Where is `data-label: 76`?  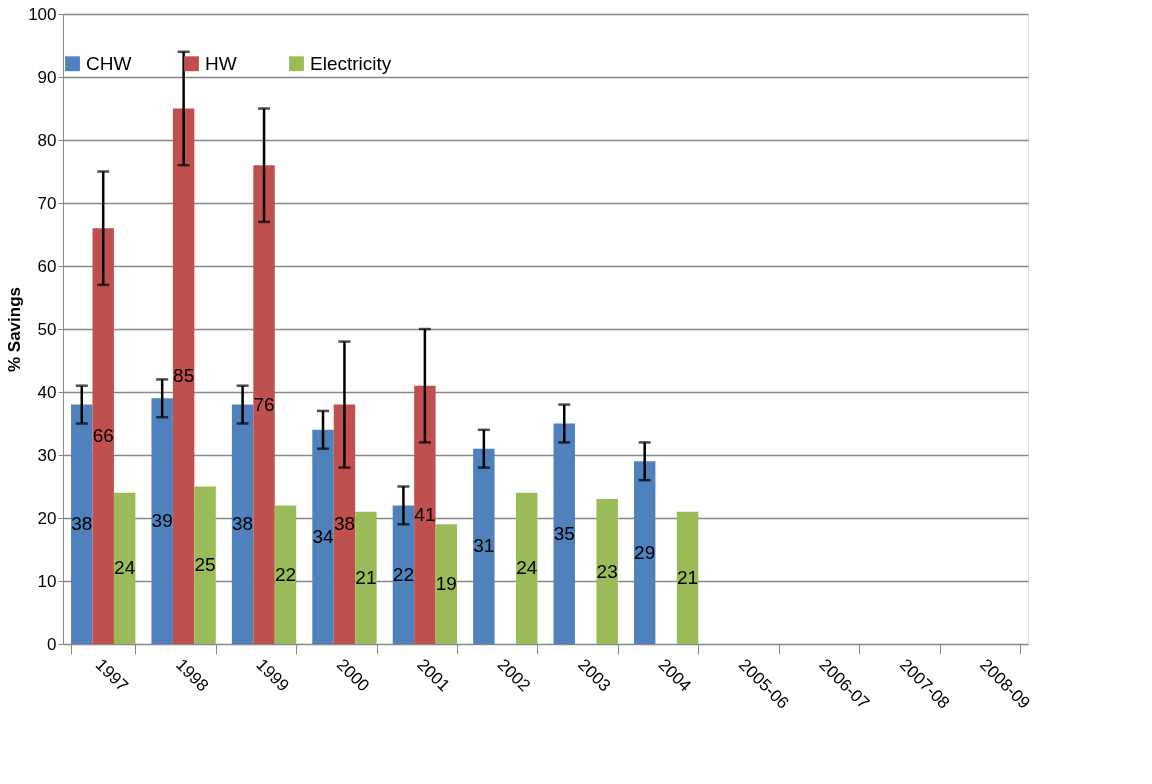 data-label: 76 is located at coordinates (264, 404).